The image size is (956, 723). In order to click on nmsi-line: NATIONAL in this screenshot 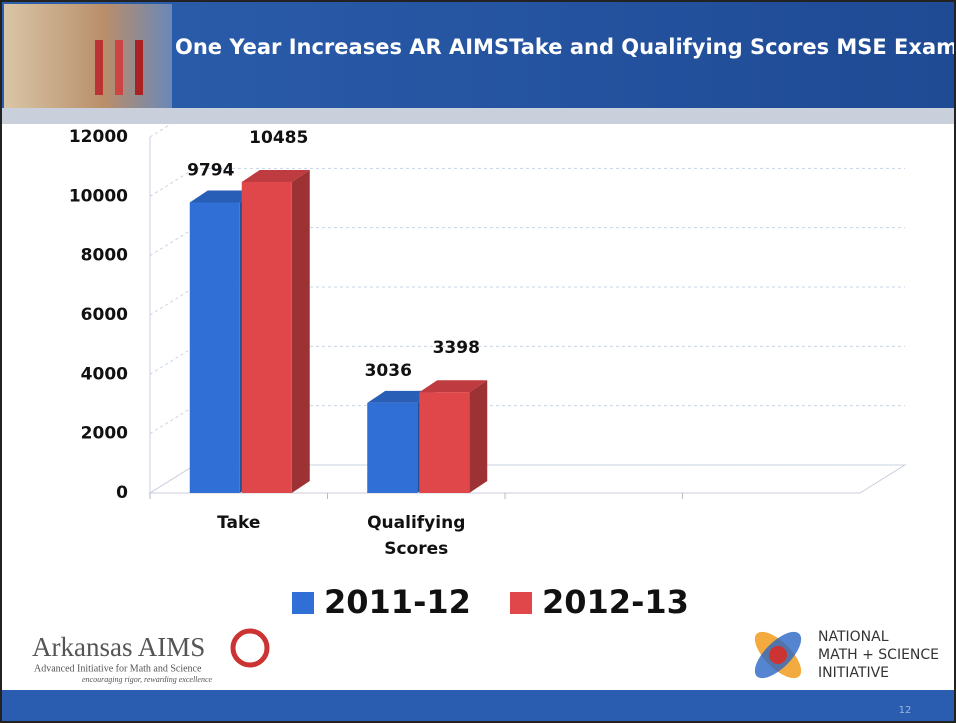, I will do `click(853, 637)`.